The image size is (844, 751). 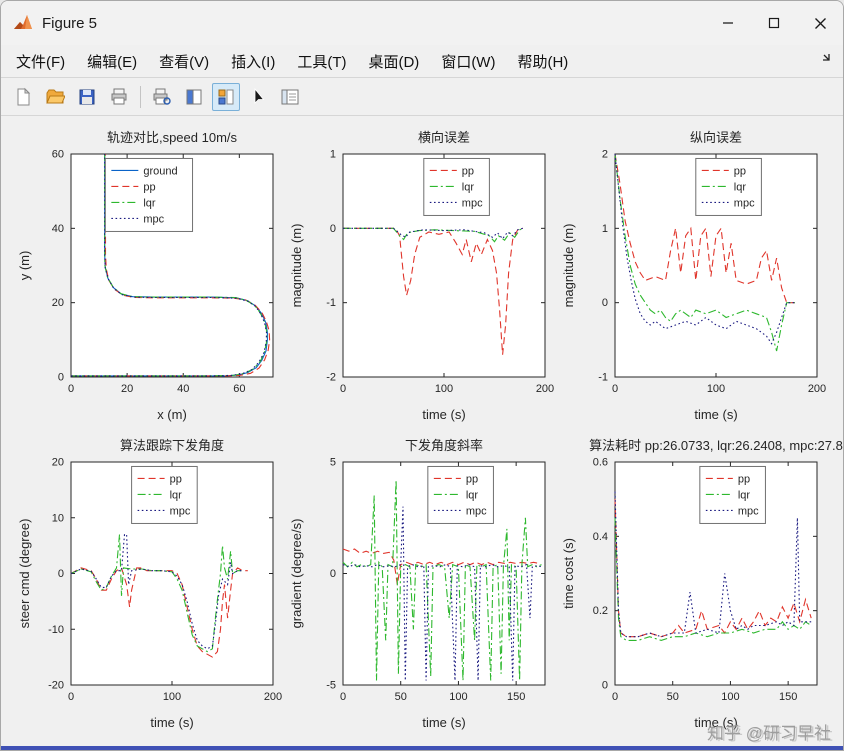 I want to click on menu-item: 帮助(H), so click(x=543, y=62).